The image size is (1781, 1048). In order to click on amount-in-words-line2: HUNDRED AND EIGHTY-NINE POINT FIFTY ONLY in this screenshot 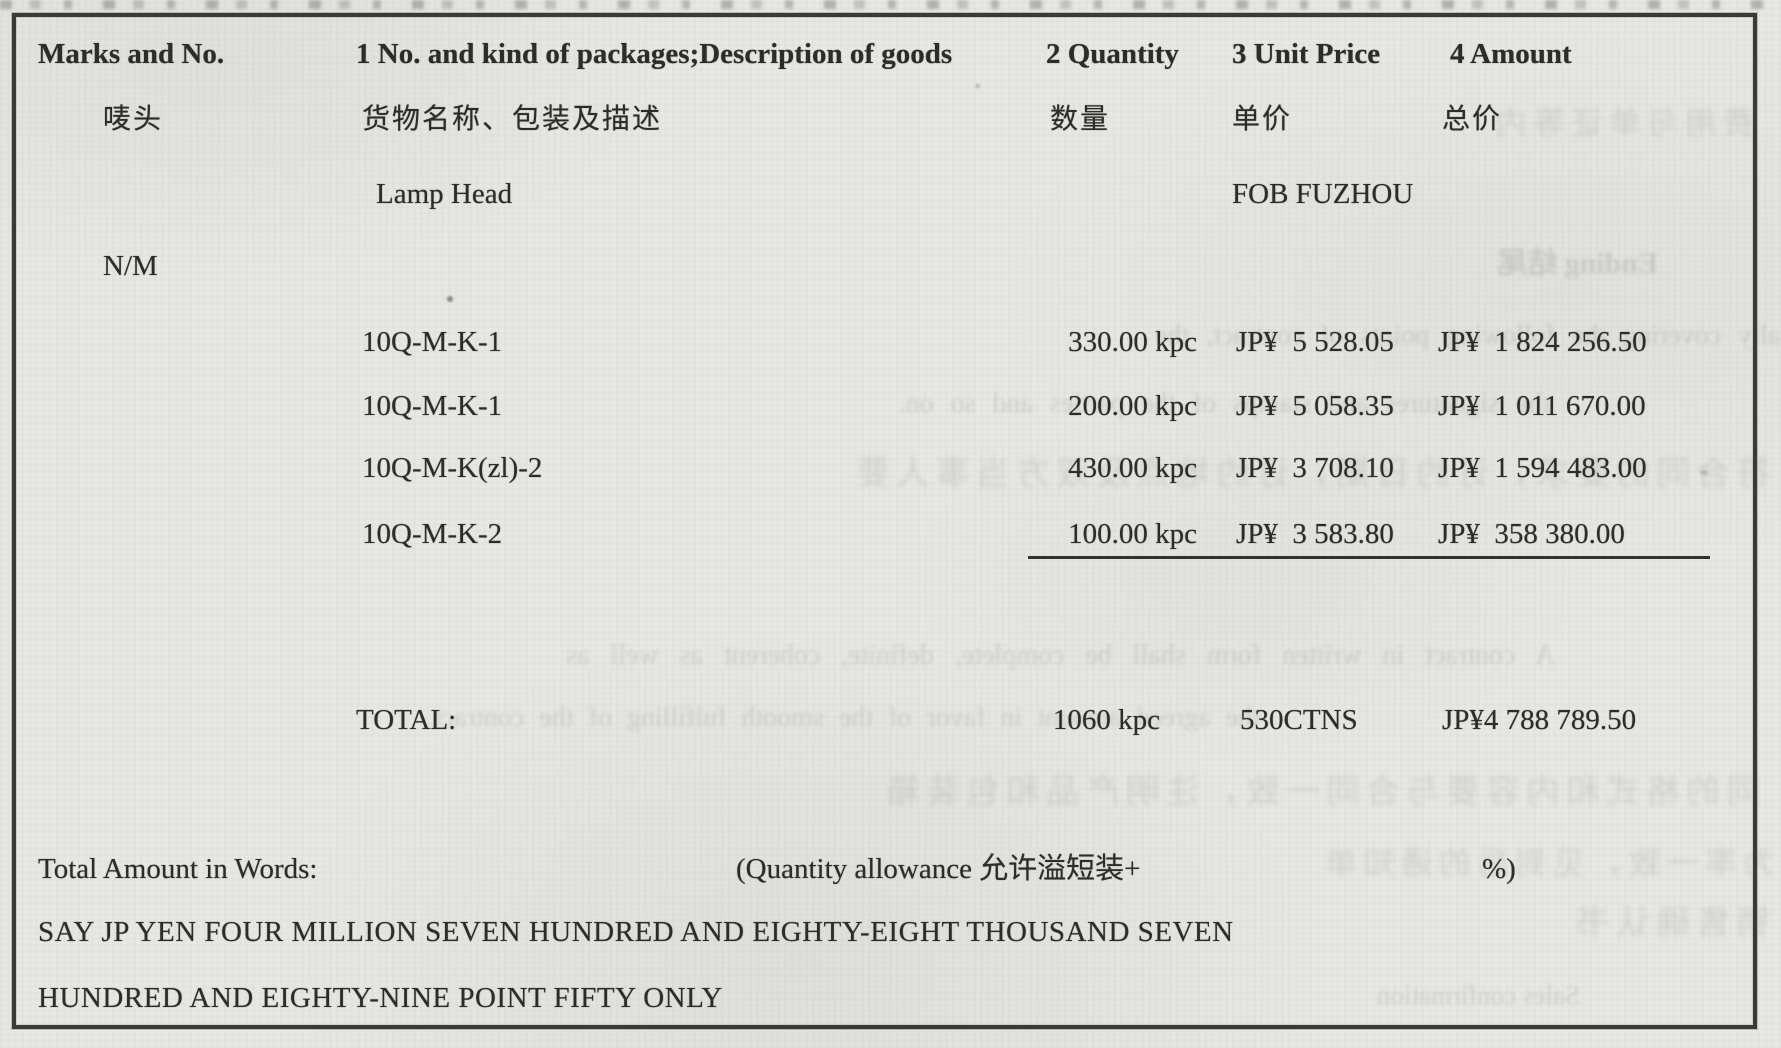, I will do `click(380, 998)`.